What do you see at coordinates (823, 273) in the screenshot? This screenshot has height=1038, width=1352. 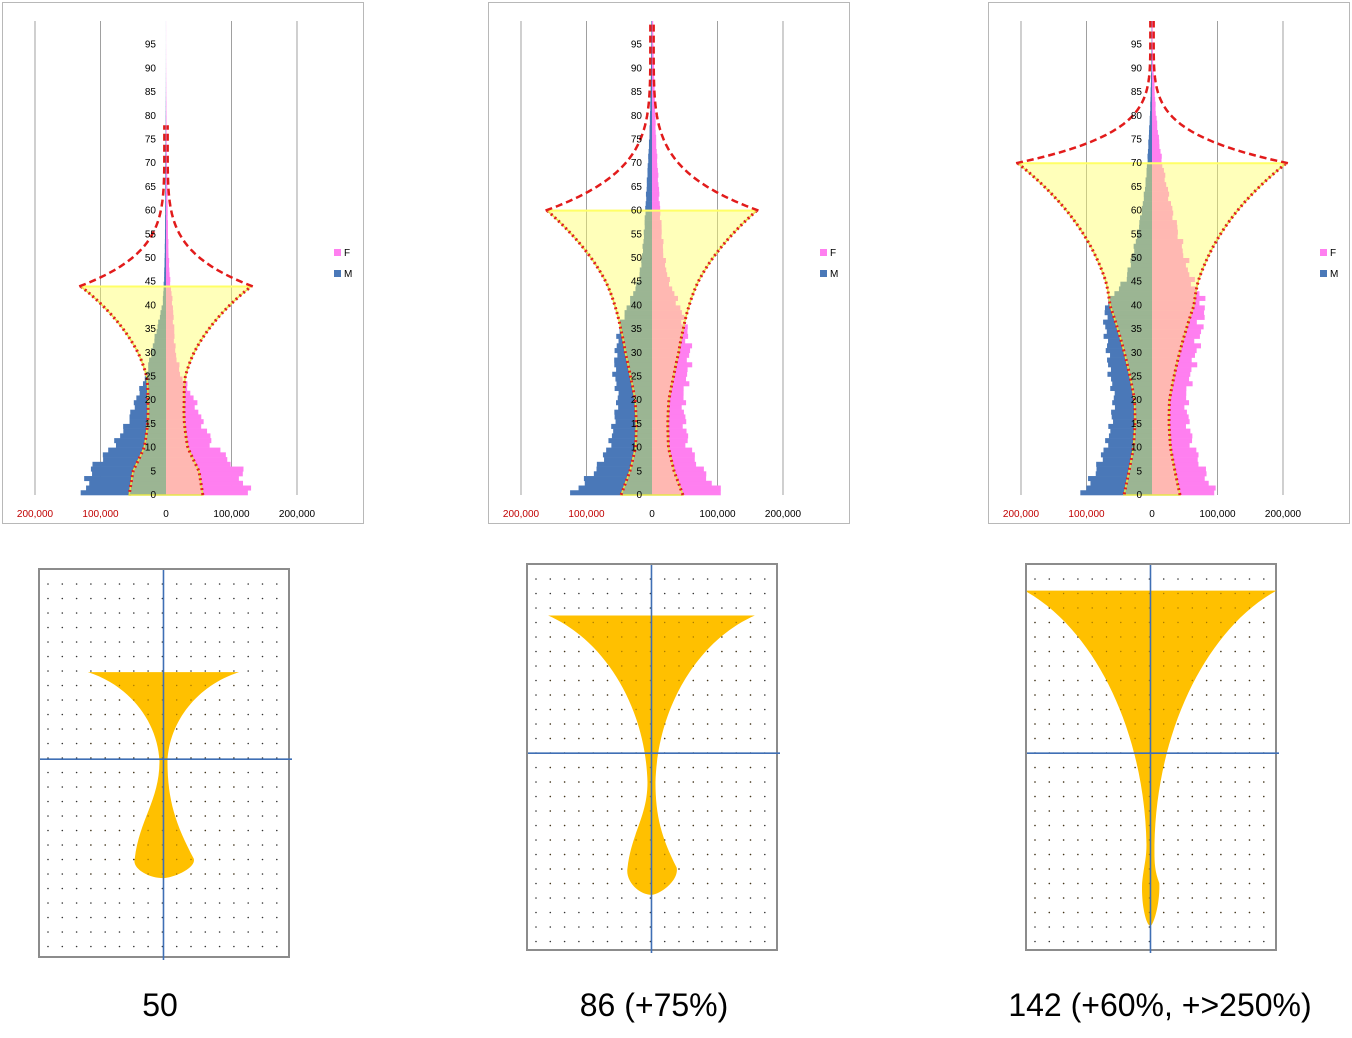 I see `legend-swatch-m` at bounding box center [823, 273].